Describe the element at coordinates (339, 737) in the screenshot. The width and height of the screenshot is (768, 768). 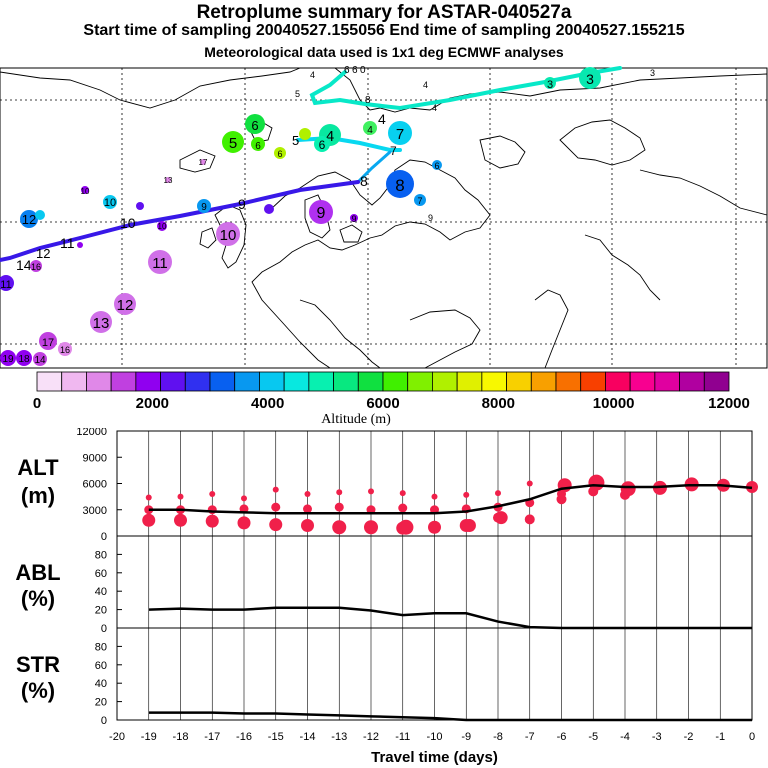
I see `xtick-label--13: -13` at that location.